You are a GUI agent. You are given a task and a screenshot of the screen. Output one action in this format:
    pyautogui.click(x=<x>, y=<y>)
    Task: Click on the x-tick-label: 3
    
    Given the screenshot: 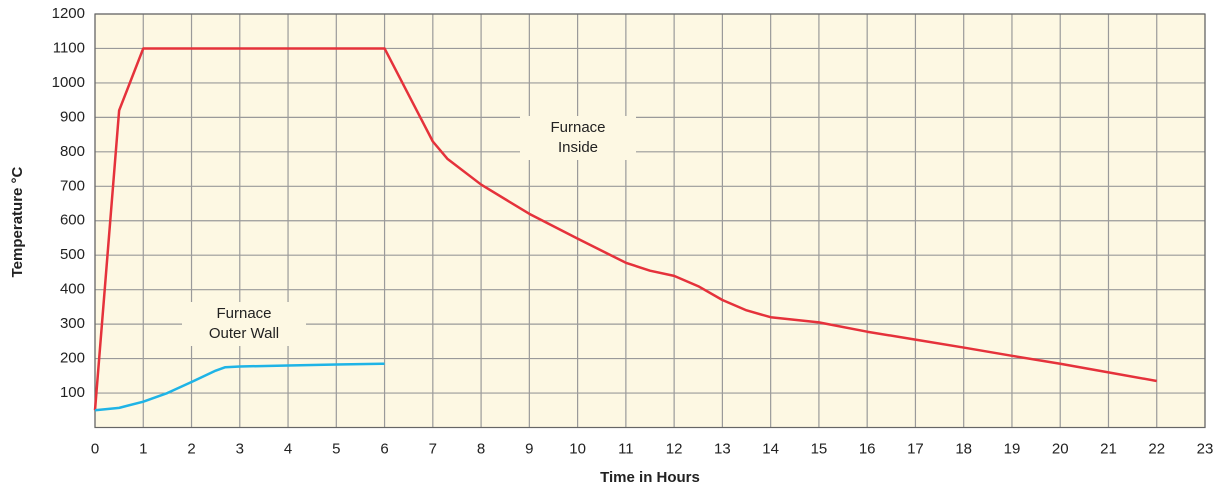 What is the action you would take?
    pyautogui.click(x=240, y=448)
    